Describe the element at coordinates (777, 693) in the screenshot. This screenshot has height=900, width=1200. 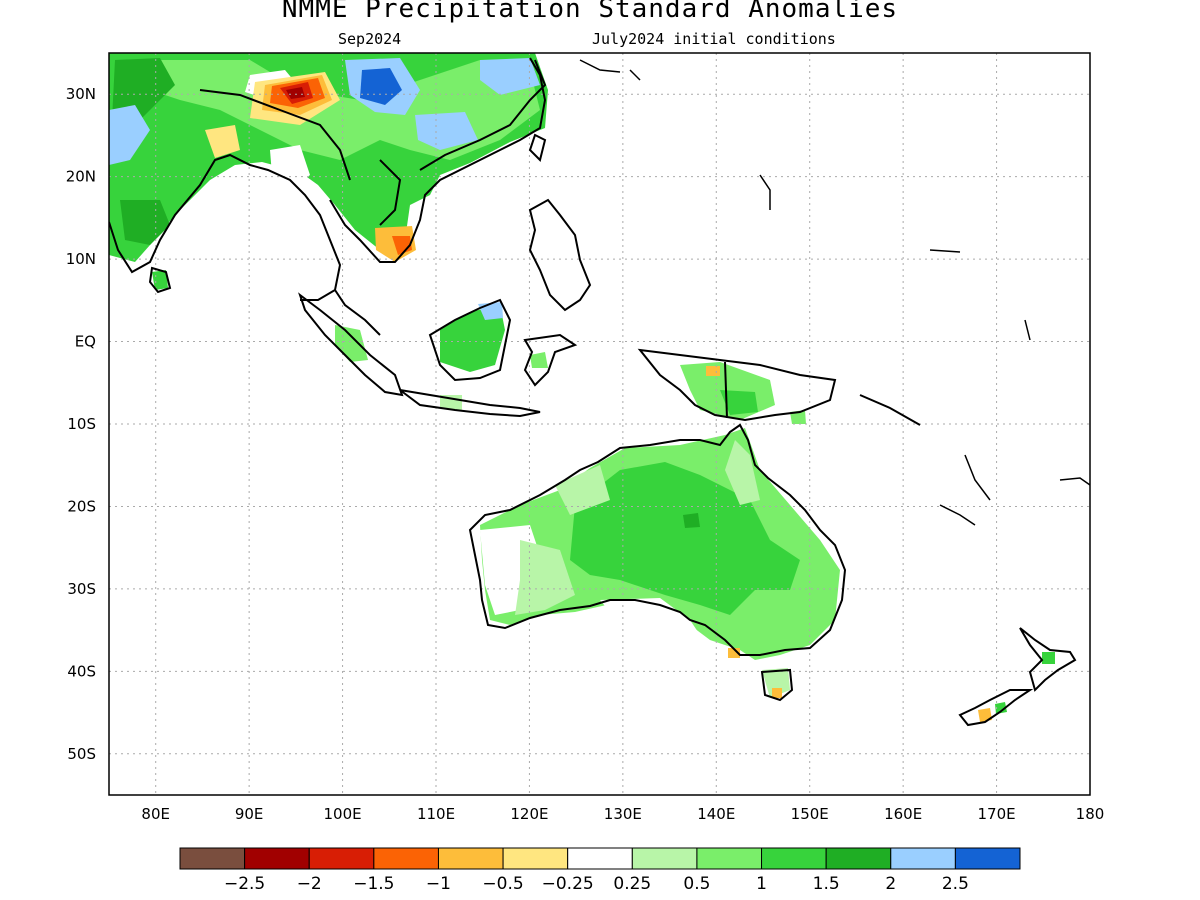
I see `tasmania-orange` at that location.